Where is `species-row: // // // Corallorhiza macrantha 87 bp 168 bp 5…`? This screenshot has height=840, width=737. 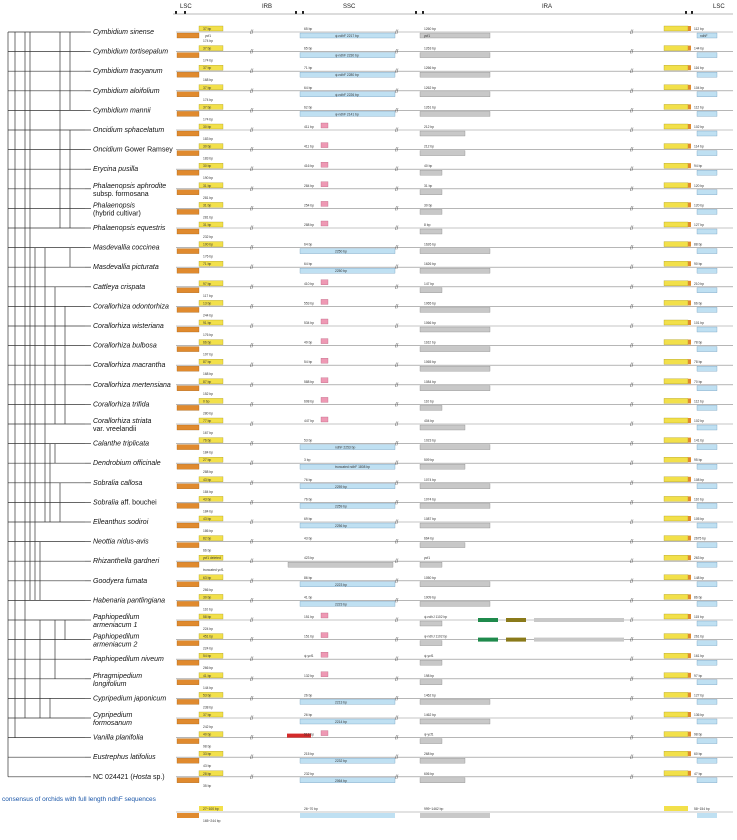
species-row: // // // Corallorhiza macrantha 87 bp 168 bp 5… is located at coordinates (413, 367).